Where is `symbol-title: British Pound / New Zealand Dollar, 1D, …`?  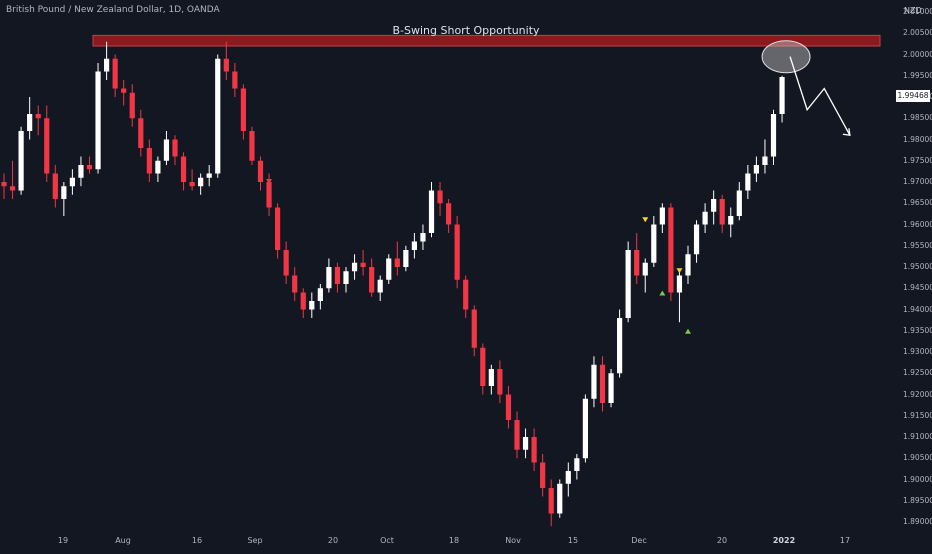
symbol-title: British Pound / New Zealand Dollar, 1D, … is located at coordinates (113, 10).